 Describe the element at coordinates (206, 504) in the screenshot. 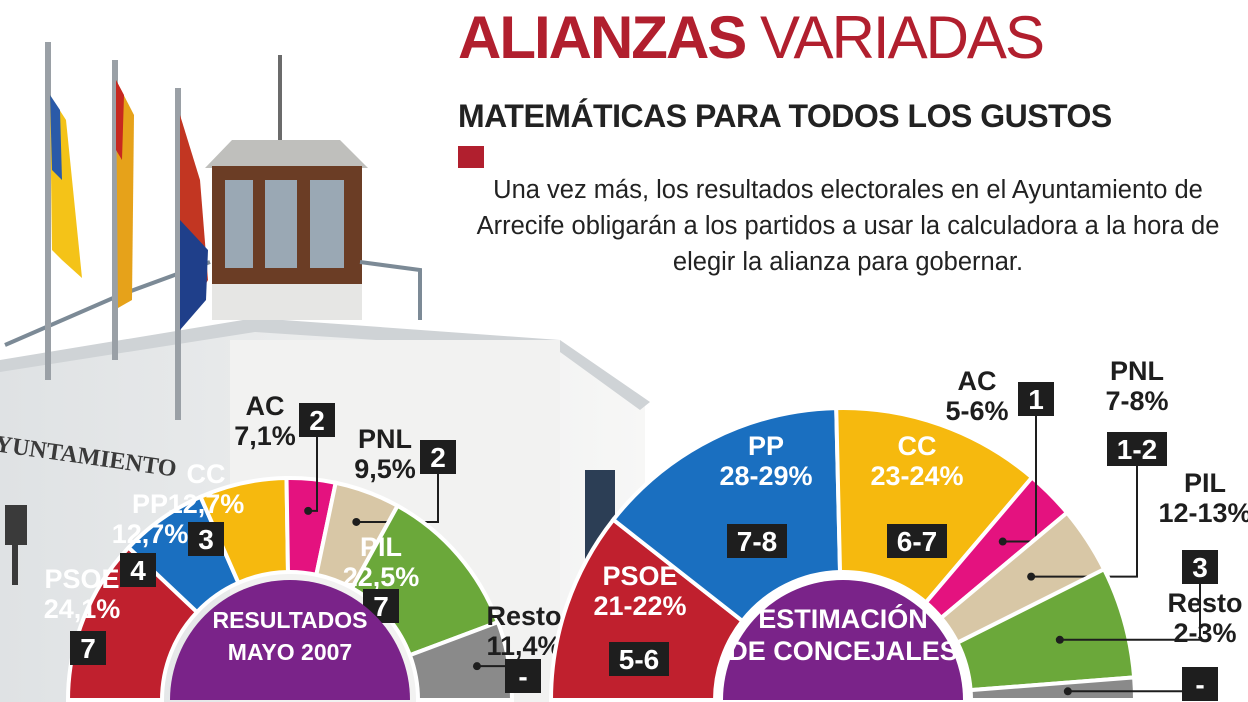

I see `chart1-pct-cc: 12,7%` at that location.